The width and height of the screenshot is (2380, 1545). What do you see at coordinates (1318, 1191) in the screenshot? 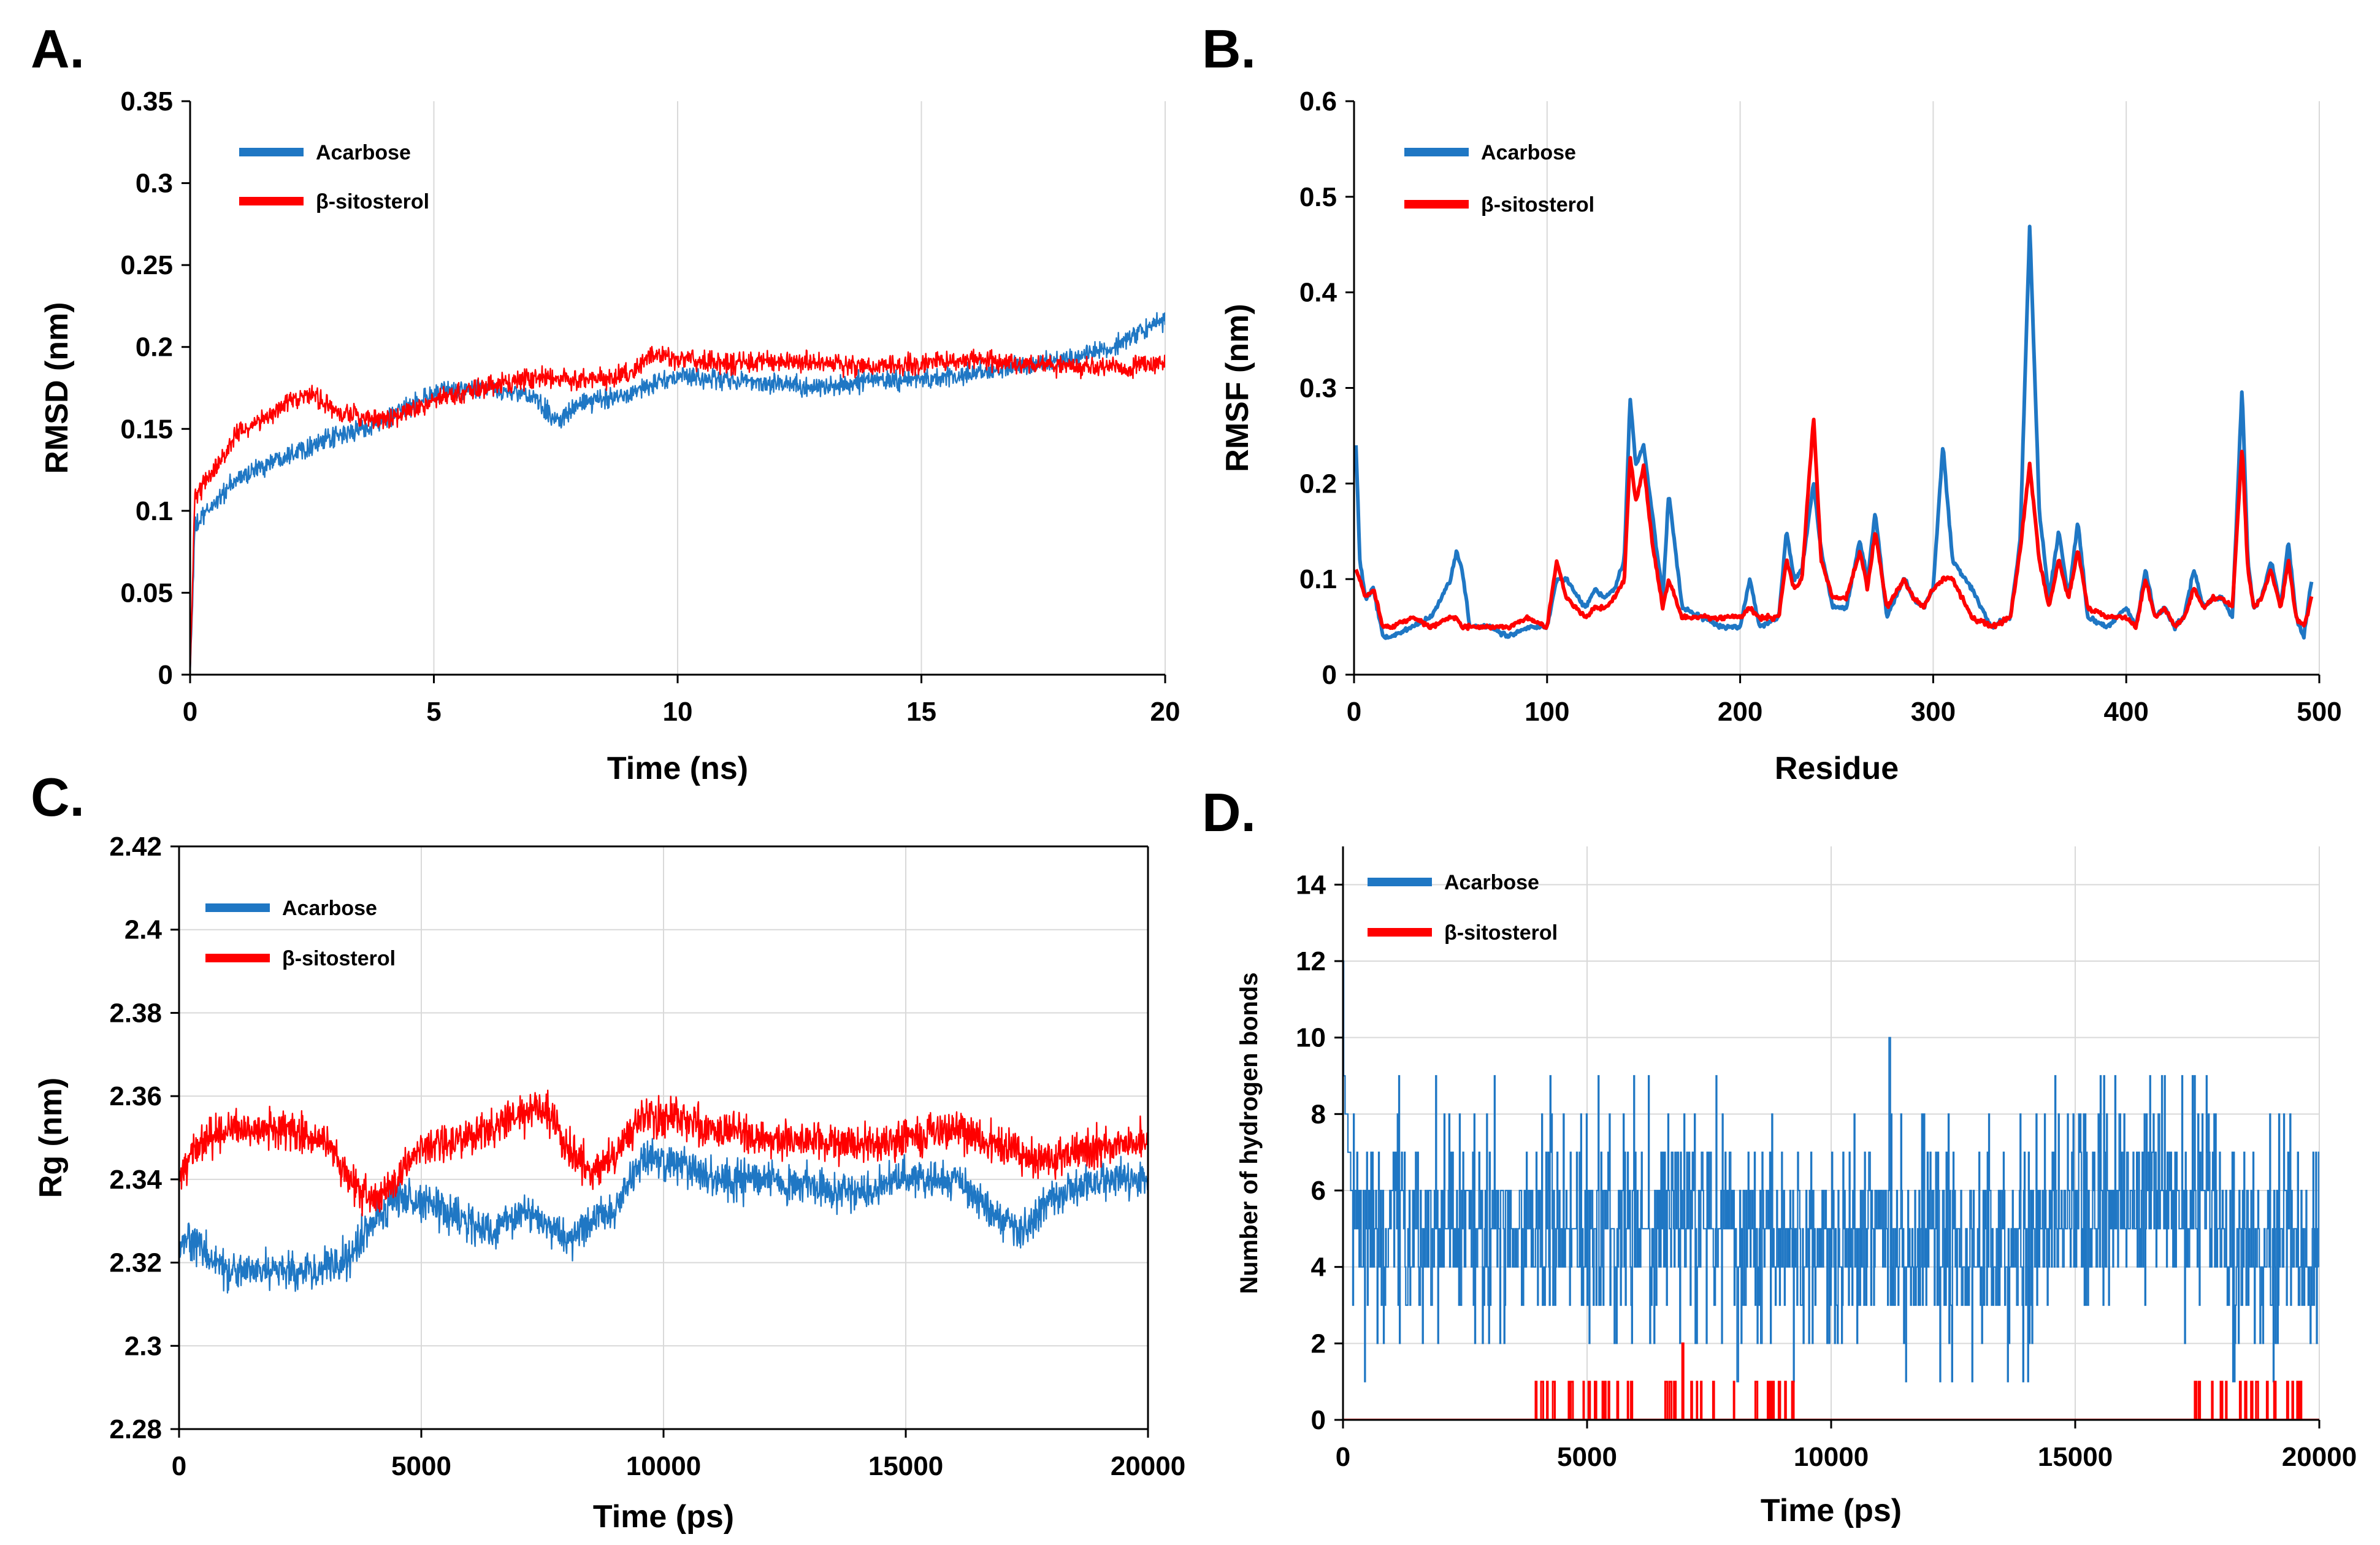
I see `y-tick-label: 6` at bounding box center [1318, 1191].